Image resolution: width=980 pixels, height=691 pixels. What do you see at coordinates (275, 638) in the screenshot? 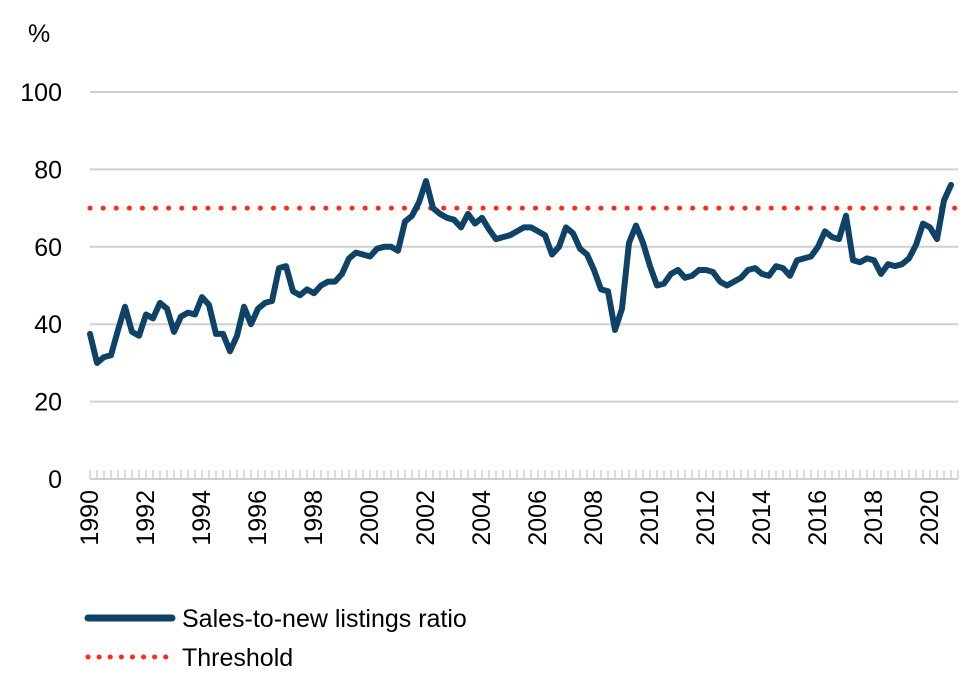
I see `legend: Sales-to-new listings ratio Threshold` at bounding box center [275, 638].